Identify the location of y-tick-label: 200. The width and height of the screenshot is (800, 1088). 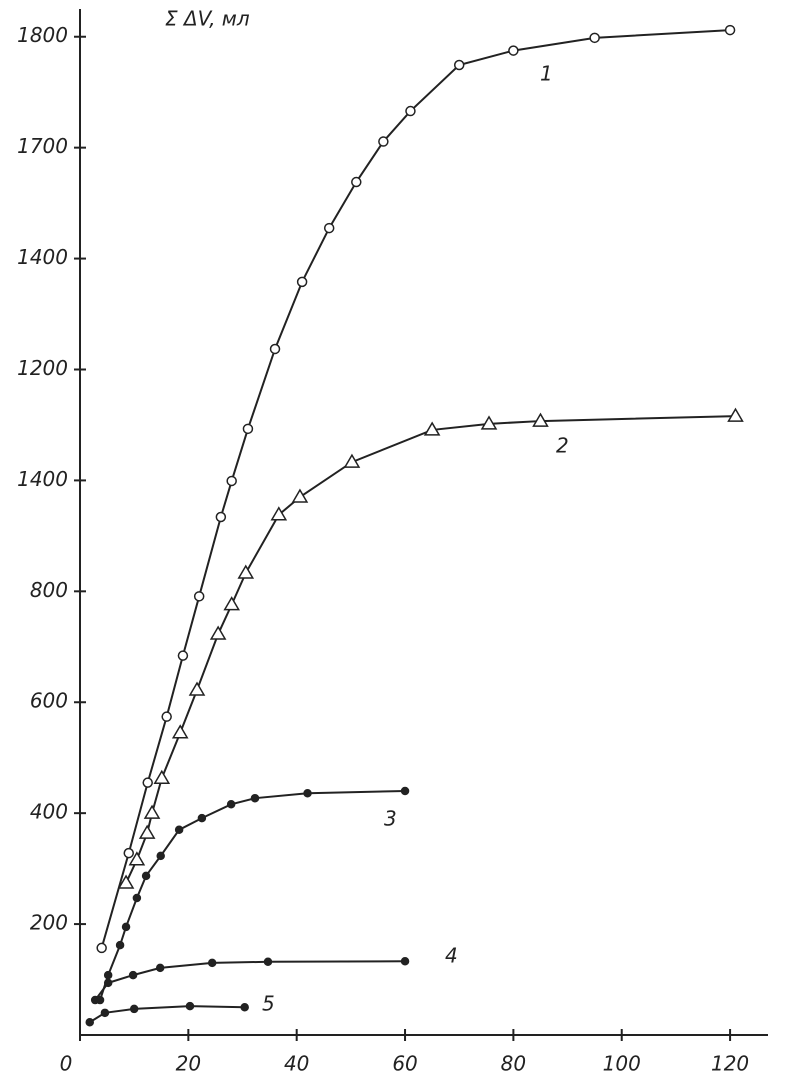
(49, 923).